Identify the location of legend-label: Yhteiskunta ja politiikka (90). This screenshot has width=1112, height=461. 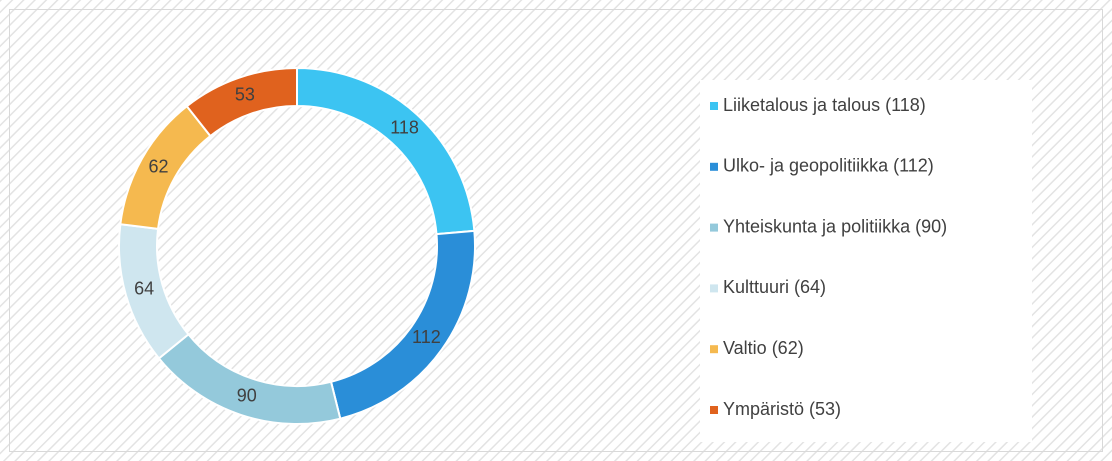
(835, 226).